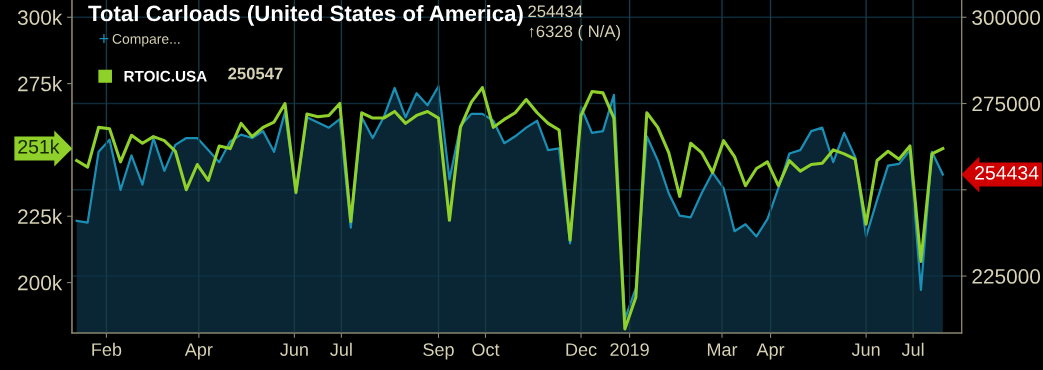 The width and height of the screenshot is (1043, 370). What do you see at coordinates (629, 349) in the screenshot?
I see `x-tick-label: 2019` at bounding box center [629, 349].